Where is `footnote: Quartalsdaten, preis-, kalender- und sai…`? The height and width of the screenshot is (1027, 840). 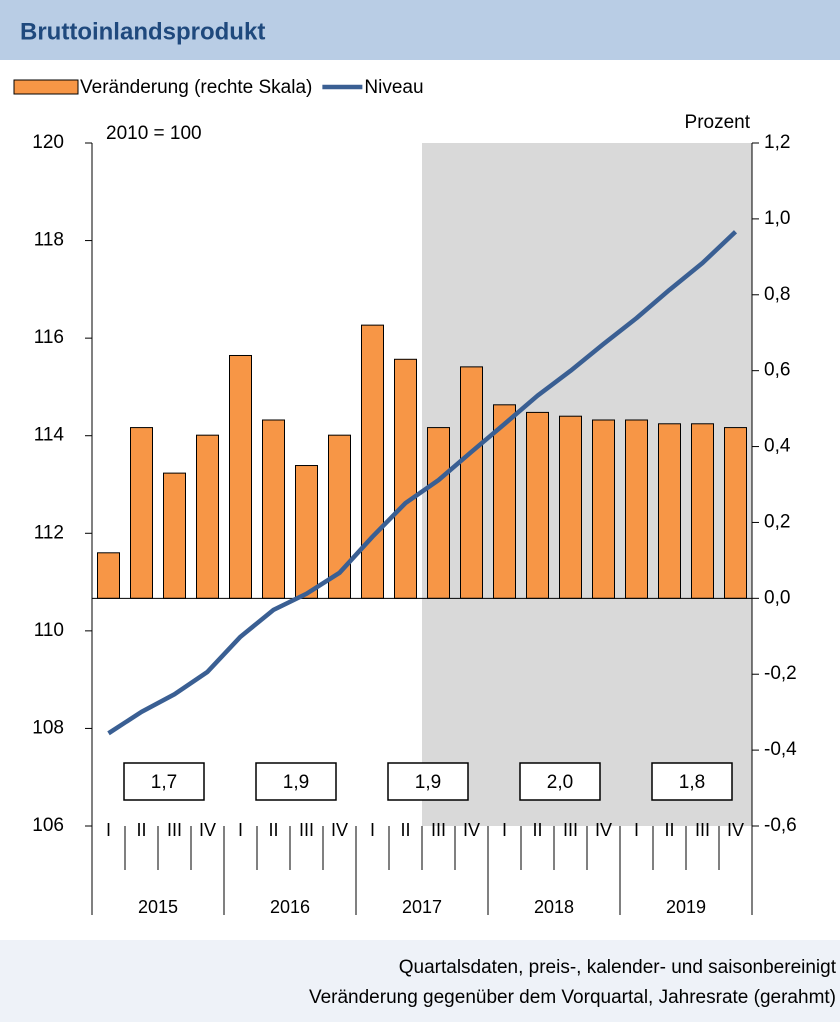
footnote: Quartalsdaten, preis-, kalender- und sai… is located at coordinates (618, 967).